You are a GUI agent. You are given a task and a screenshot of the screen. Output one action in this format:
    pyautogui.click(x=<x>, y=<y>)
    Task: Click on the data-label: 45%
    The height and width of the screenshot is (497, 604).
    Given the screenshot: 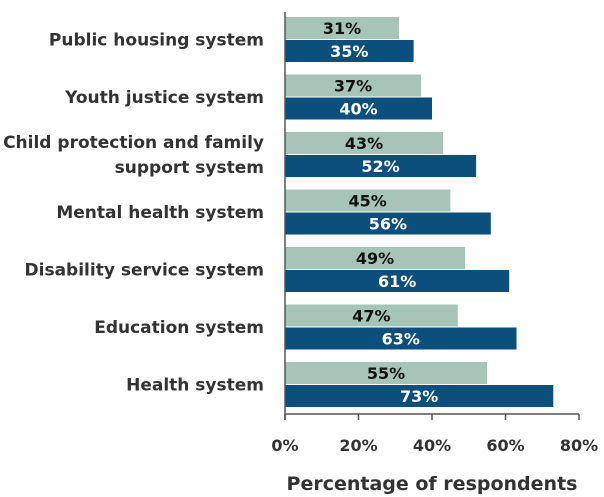 What is the action you would take?
    pyautogui.click(x=368, y=201)
    